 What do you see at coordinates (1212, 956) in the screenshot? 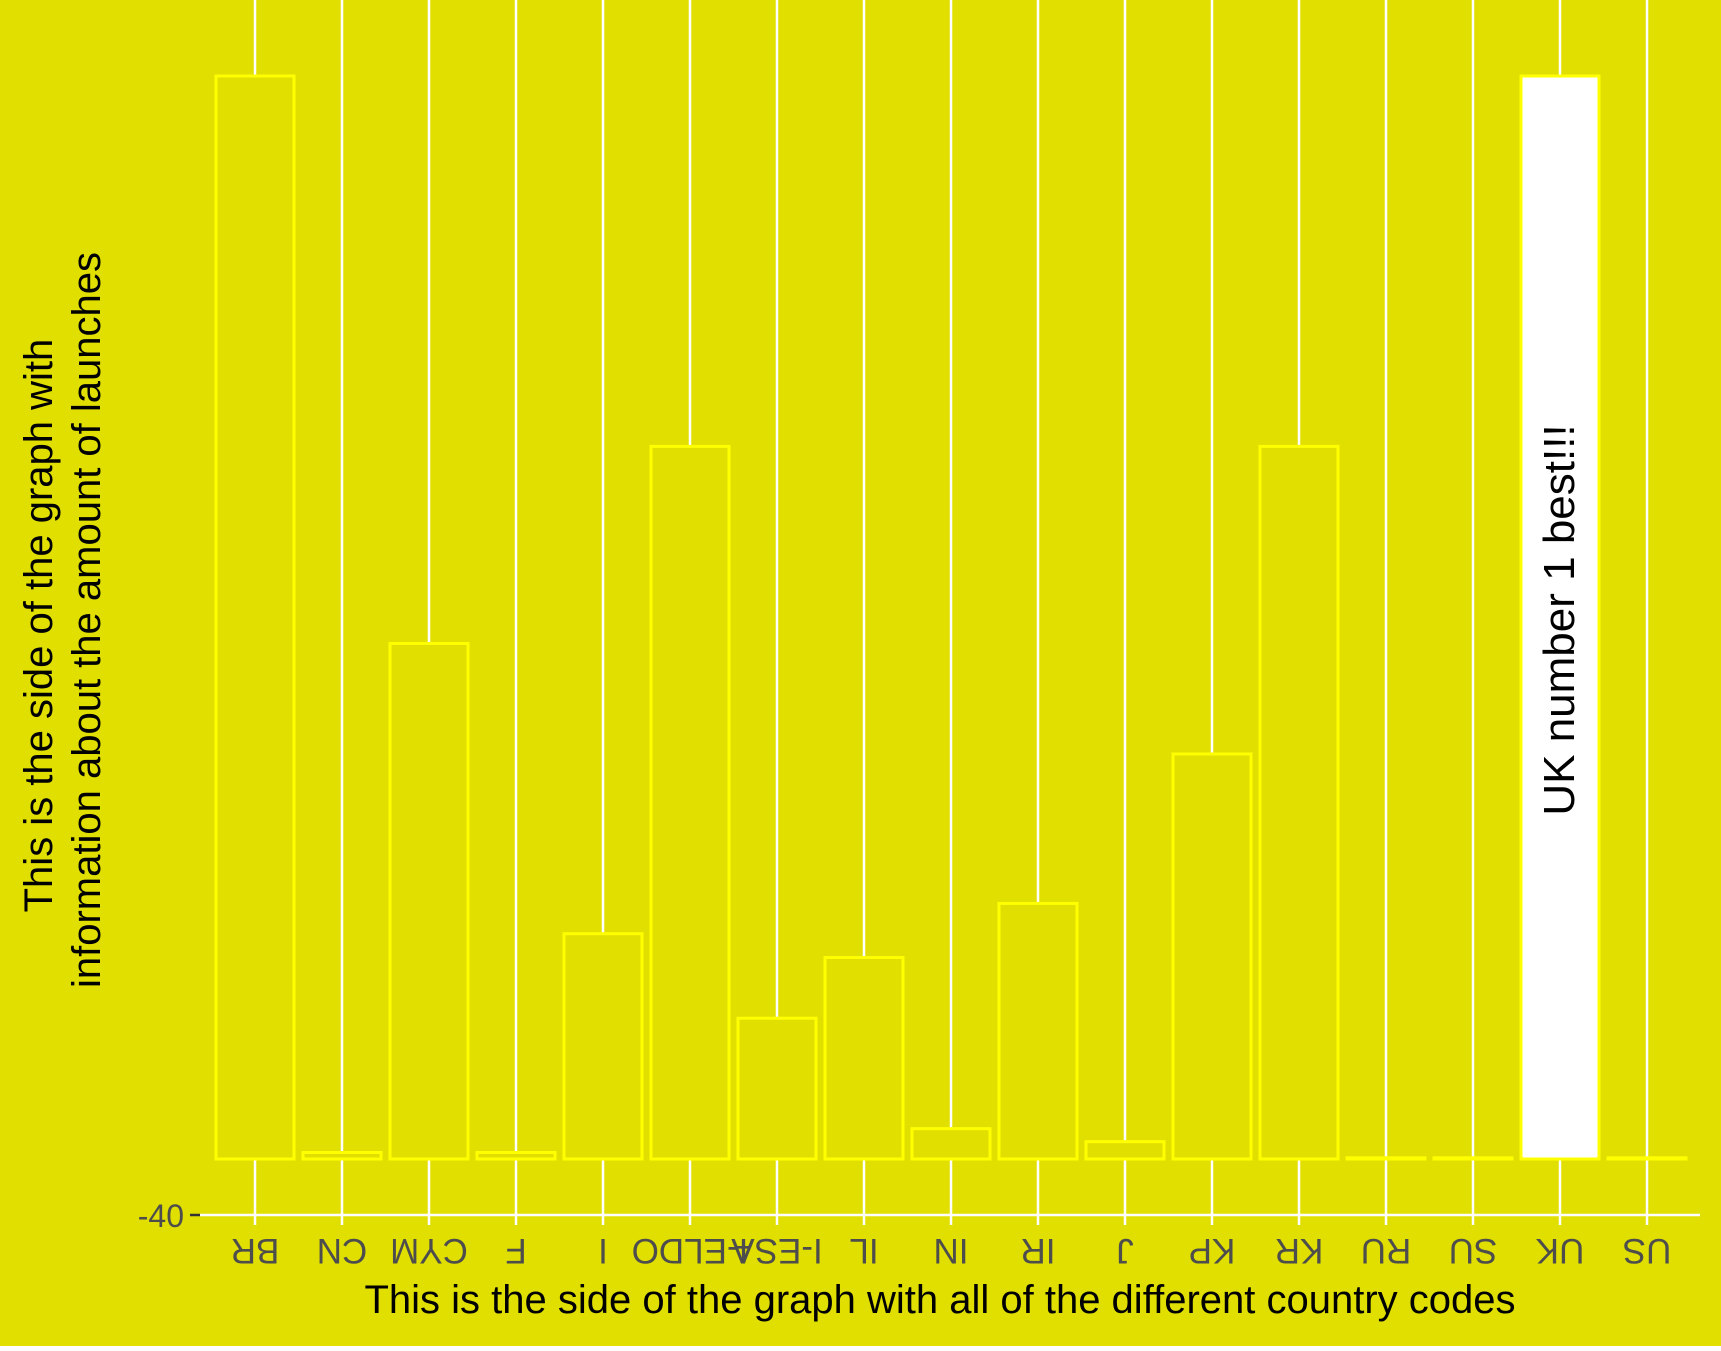
I see `bar-kp` at bounding box center [1212, 956].